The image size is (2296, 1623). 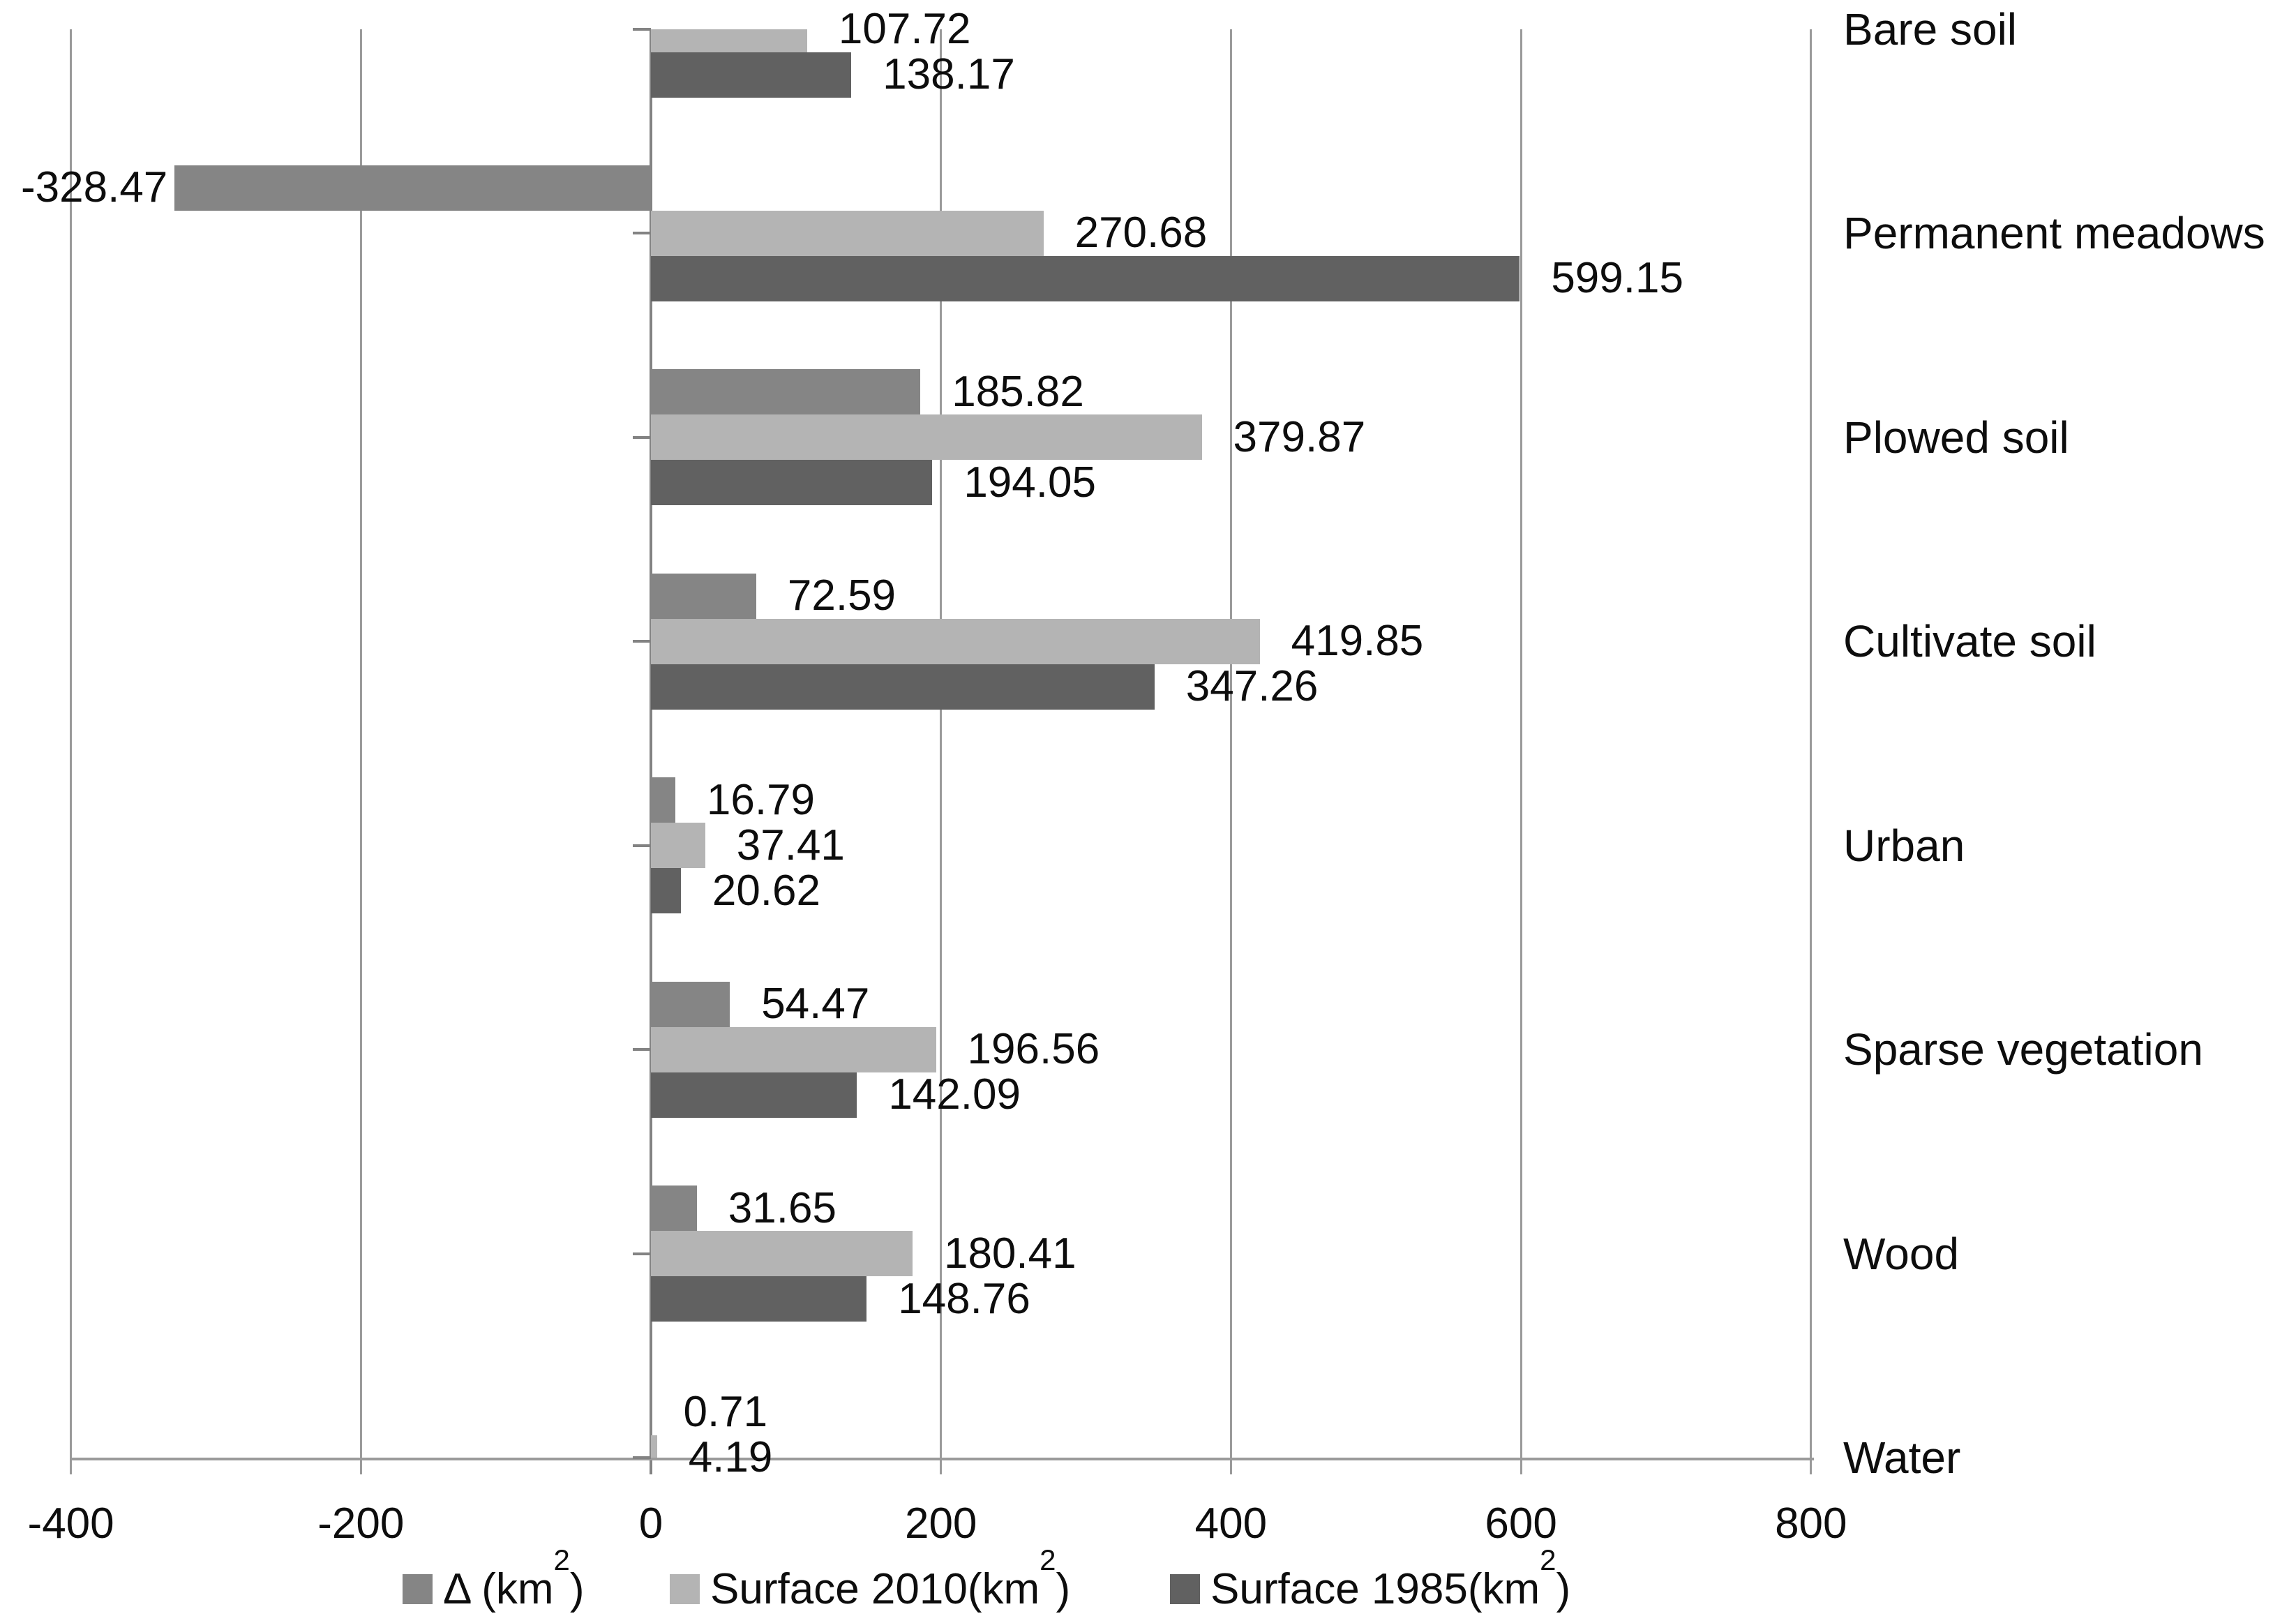 I want to click on bar-surface2010km2-sparse-vegetation, so click(x=793, y=1049).